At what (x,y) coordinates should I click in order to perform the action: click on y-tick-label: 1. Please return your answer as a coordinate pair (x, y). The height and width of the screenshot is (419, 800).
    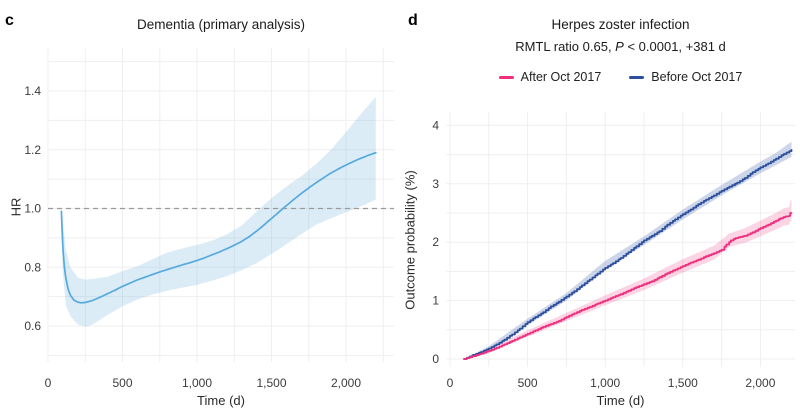
    Looking at the image, I should click on (435, 301).